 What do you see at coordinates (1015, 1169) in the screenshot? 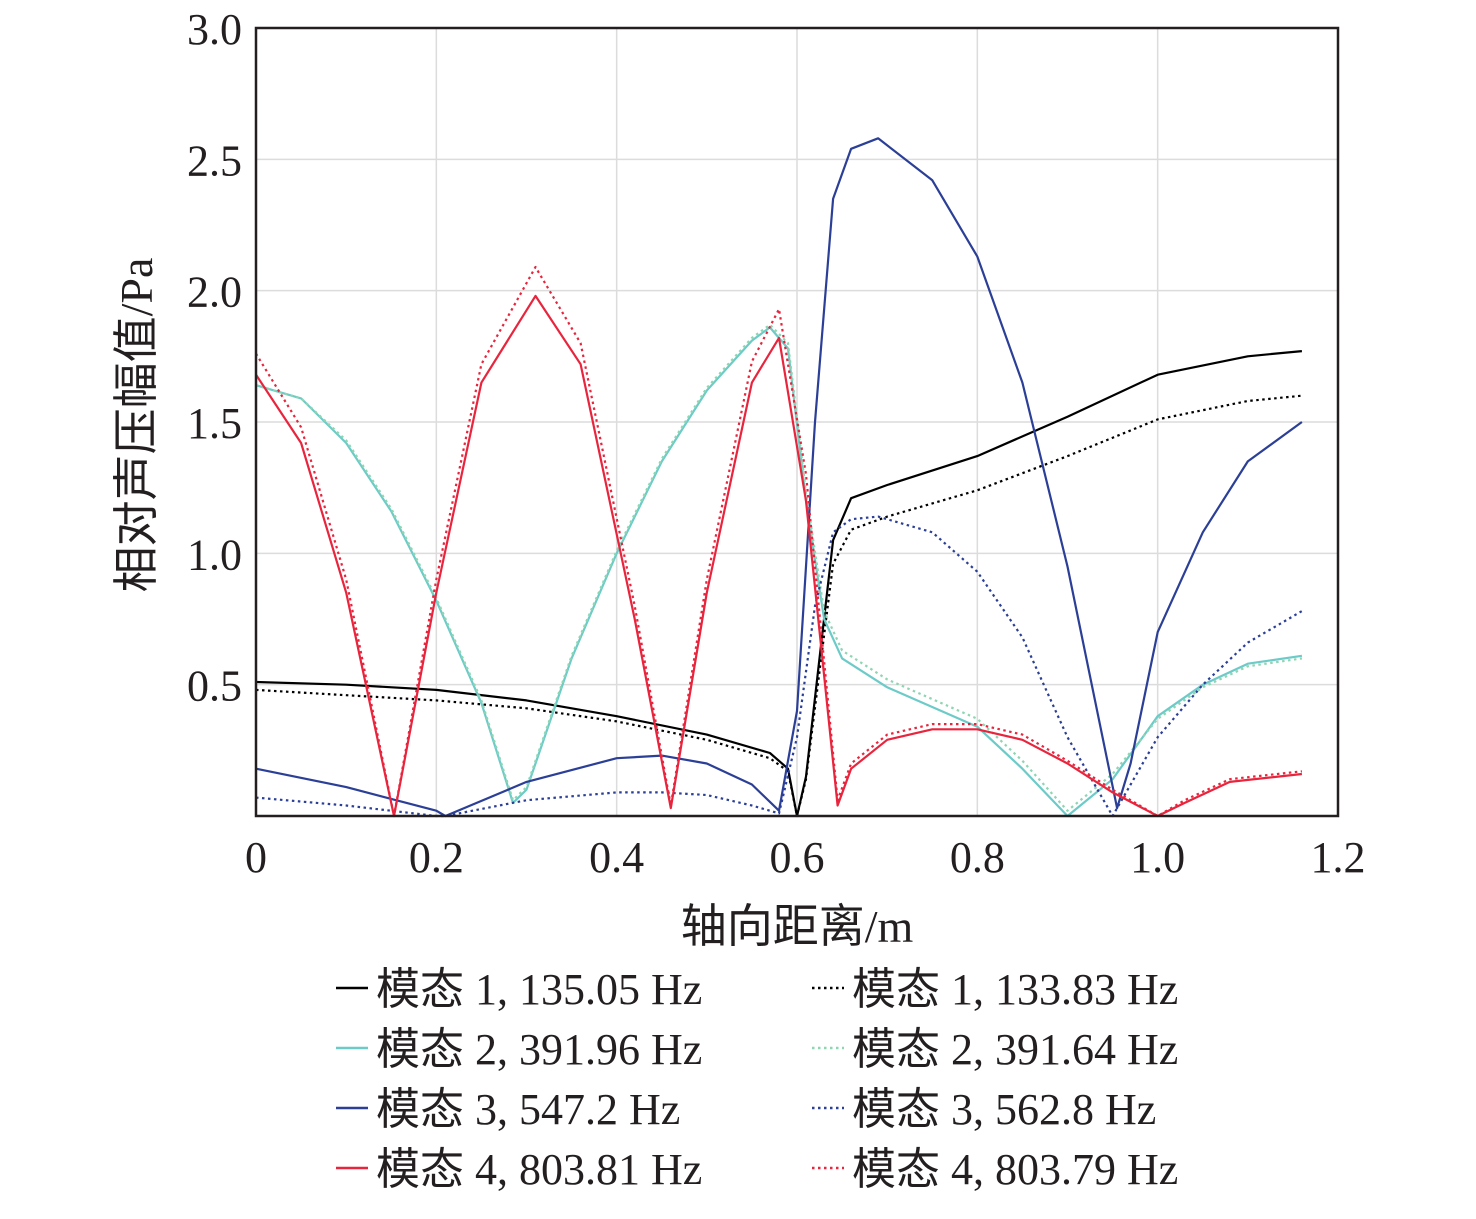
I see `legend-label: 模态 4, 803.79 Hz` at bounding box center [1015, 1169].